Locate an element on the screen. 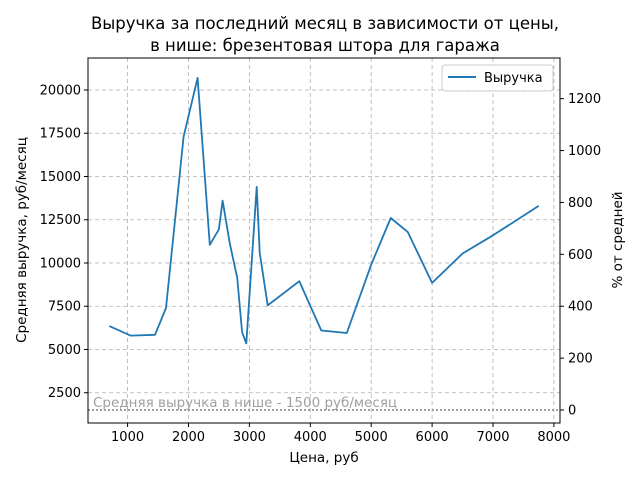  legend-label: Выручка is located at coordinates (513, 78).